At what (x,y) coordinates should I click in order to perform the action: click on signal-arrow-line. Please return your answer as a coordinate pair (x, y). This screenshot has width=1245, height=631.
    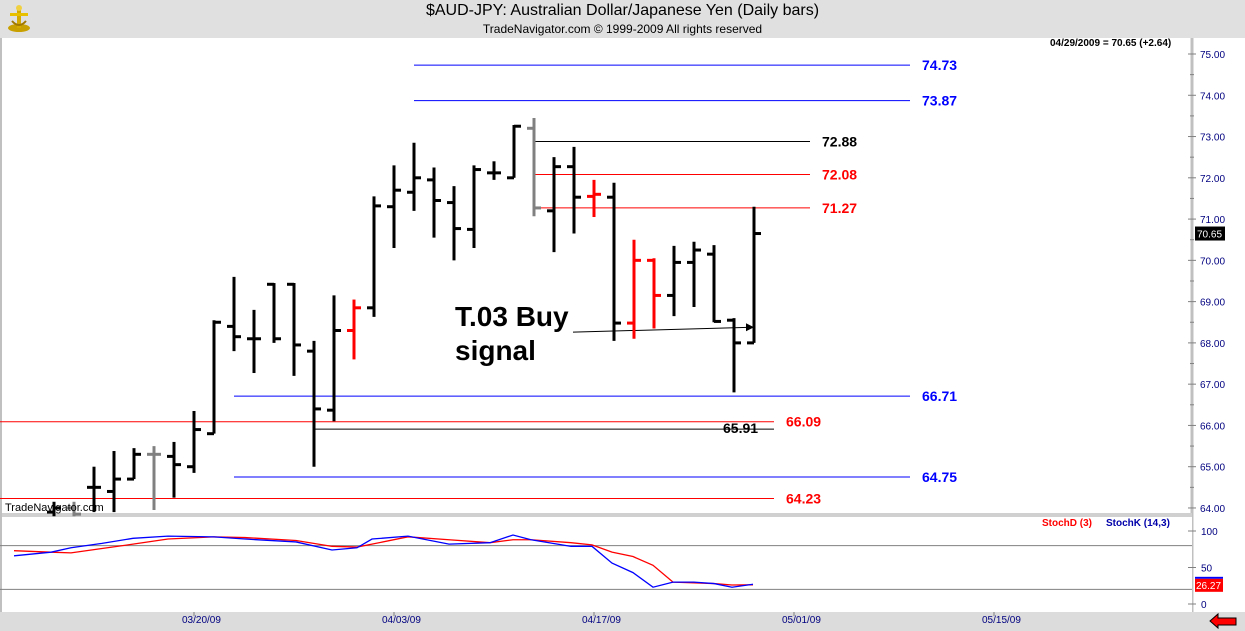
    Looking at the image, I should click on (662, 329).